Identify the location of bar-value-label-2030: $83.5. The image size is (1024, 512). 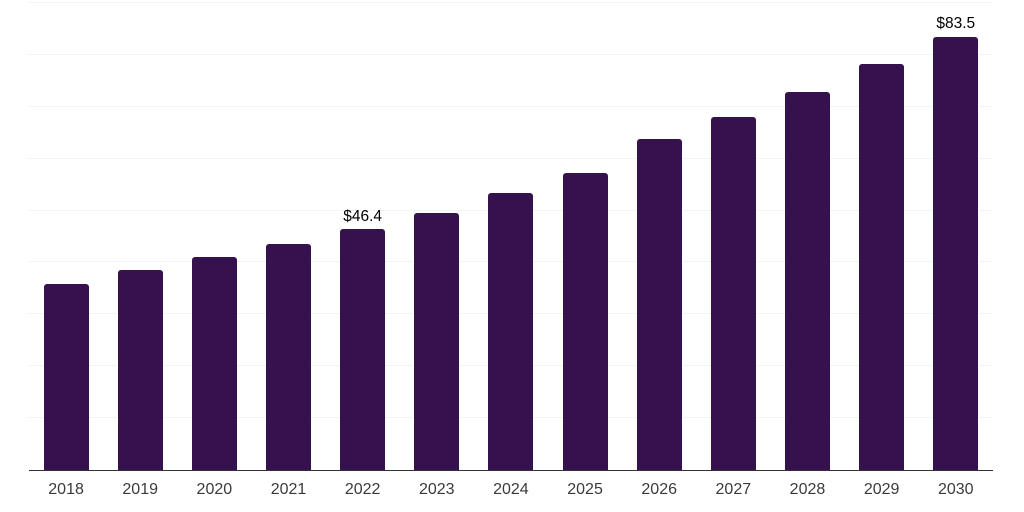
(956, 24).